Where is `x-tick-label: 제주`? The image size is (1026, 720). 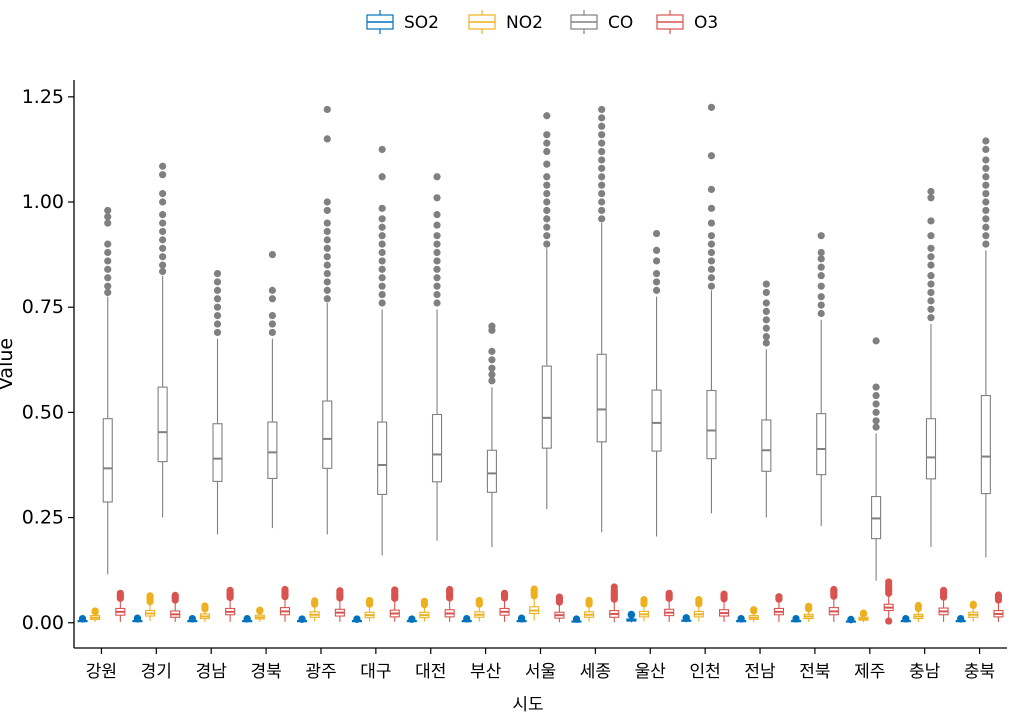
x-tick-label: 제주 is located at coordinates (869, 672).